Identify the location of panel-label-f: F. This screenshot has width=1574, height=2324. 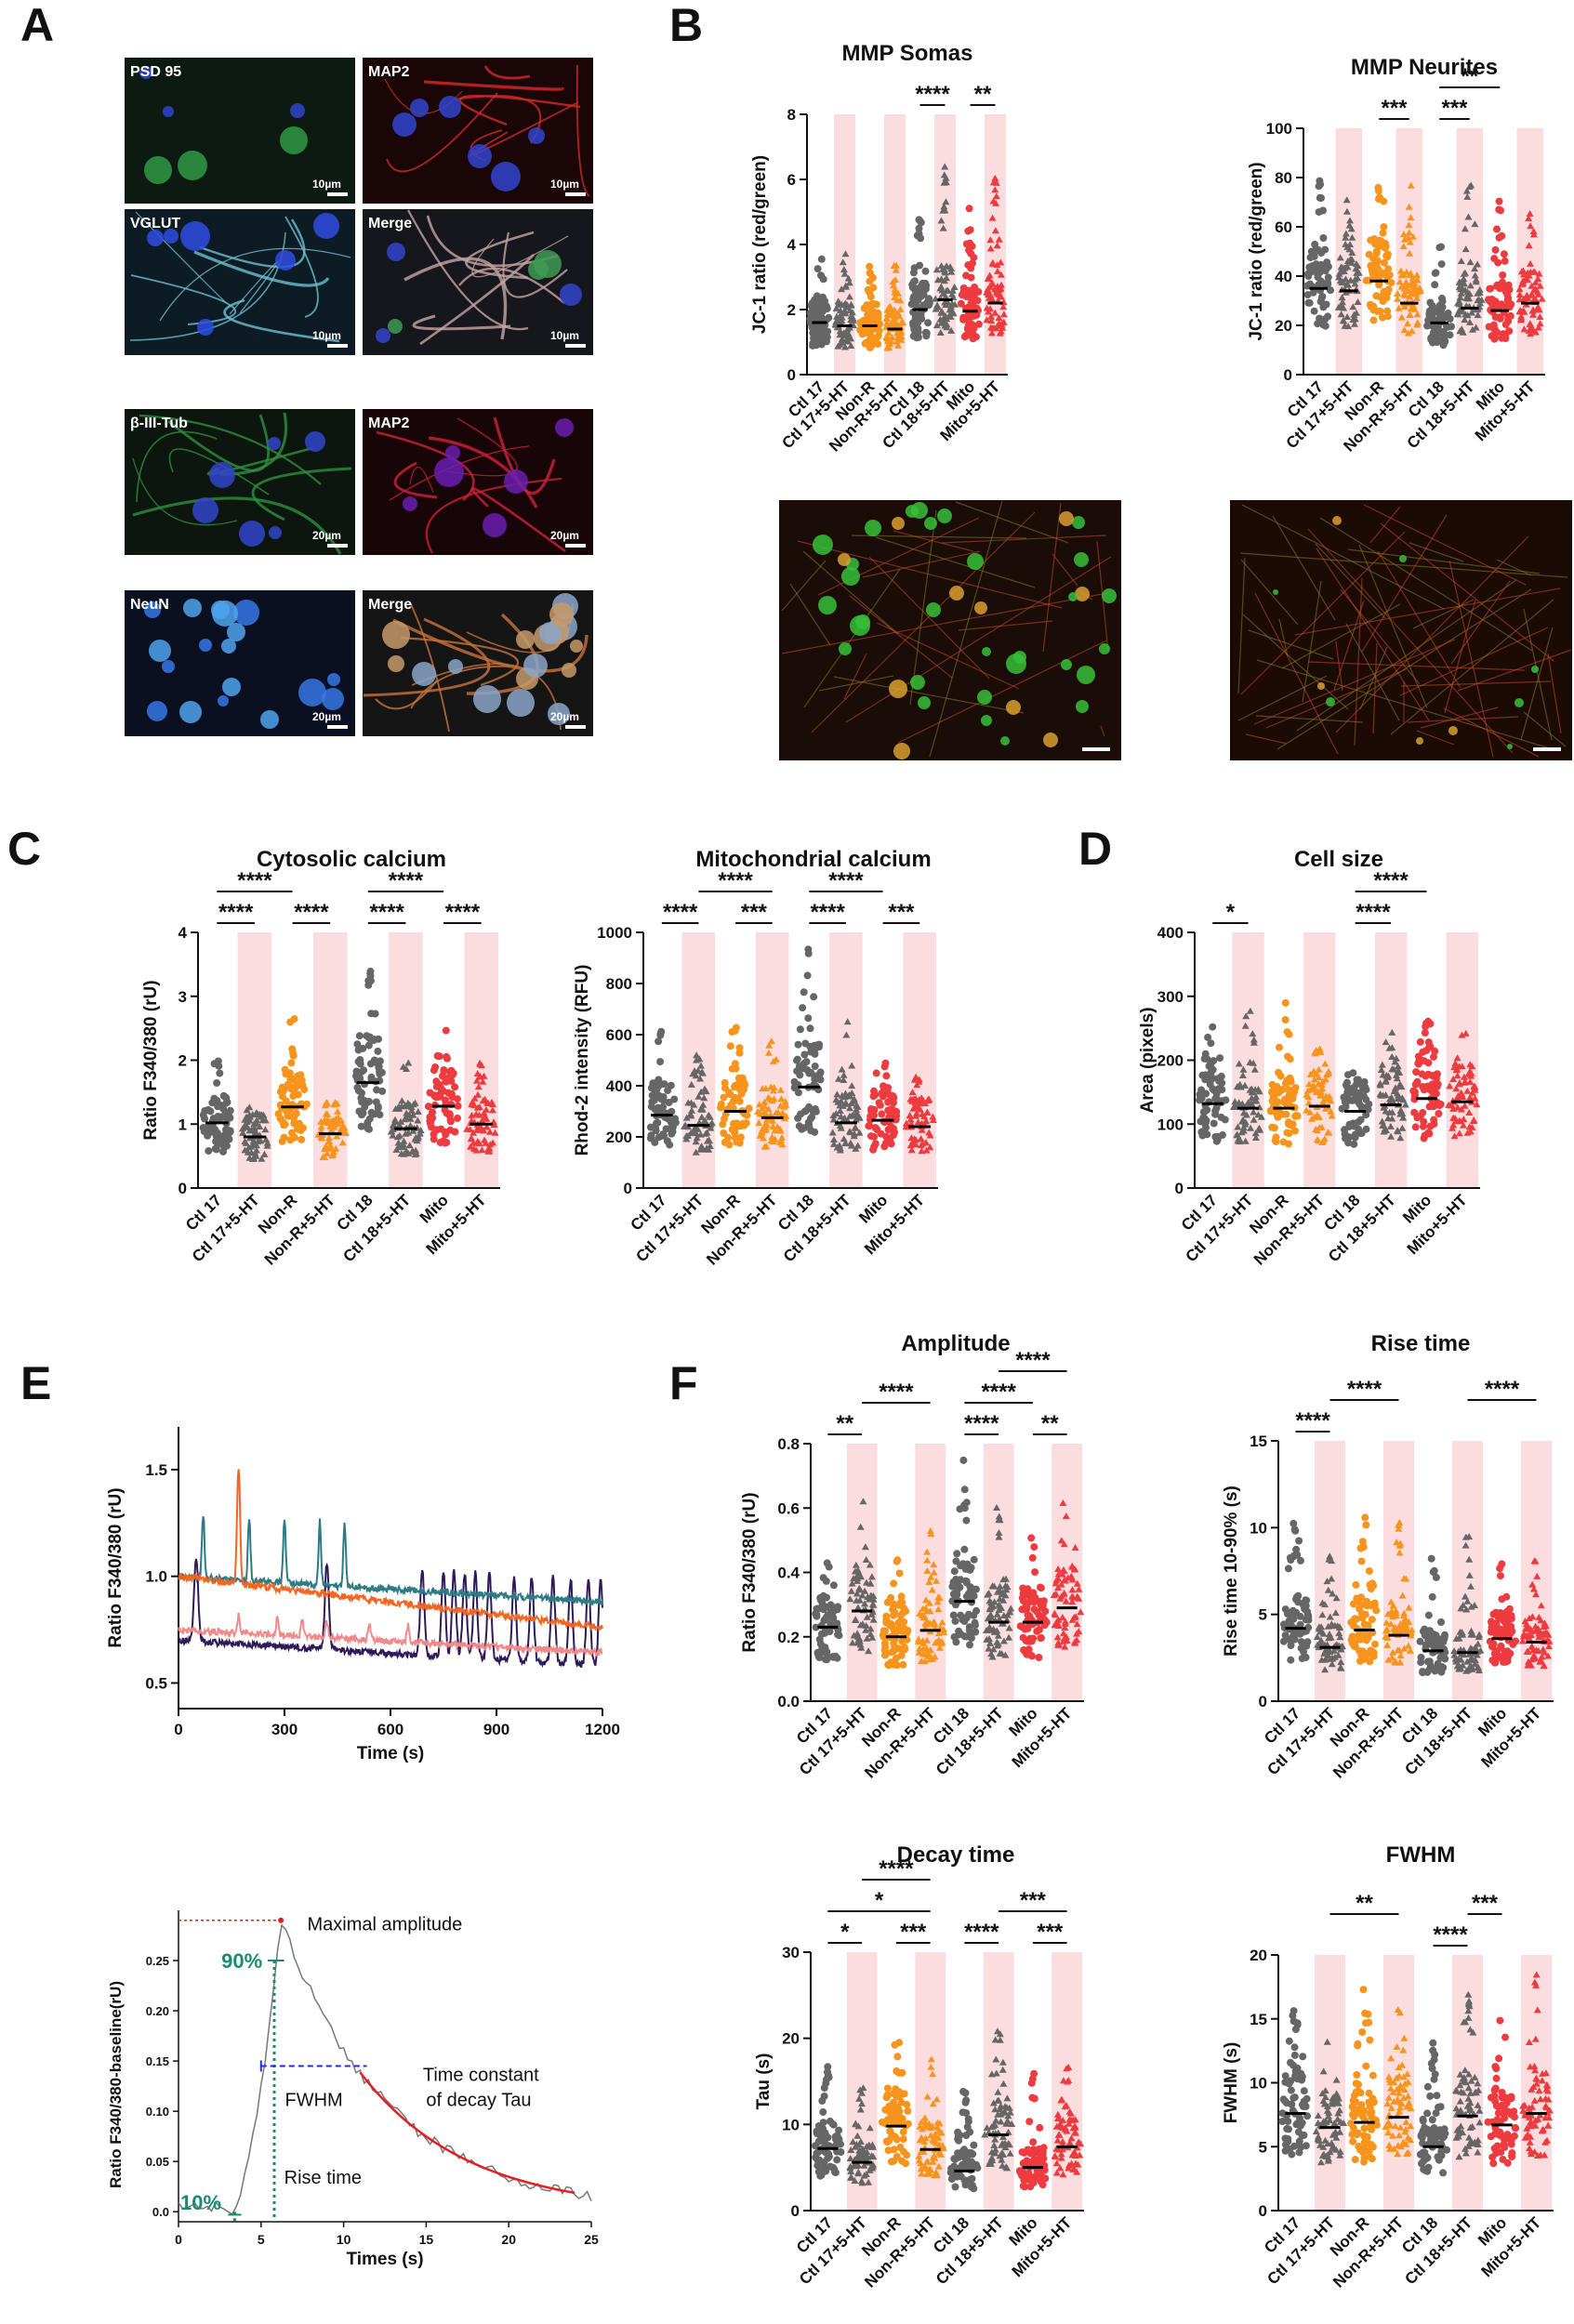
(683, 1383).